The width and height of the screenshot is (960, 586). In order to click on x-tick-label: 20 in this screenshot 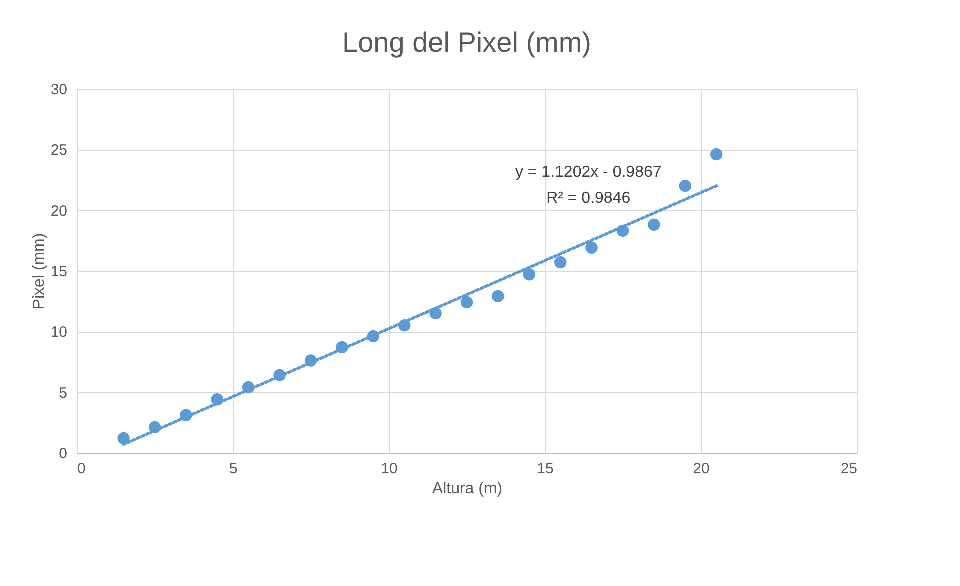, I will do `click(701, 469)`.